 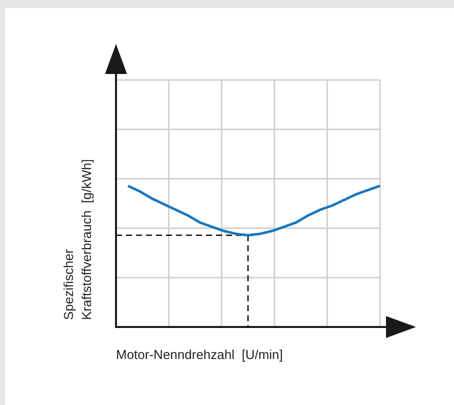 What do you see at coordinates (199, 354) in the screenshot?
I see `x-axis-title: Motor-Nenndrehzahl [U/min]` at bounding box center [199, 354].